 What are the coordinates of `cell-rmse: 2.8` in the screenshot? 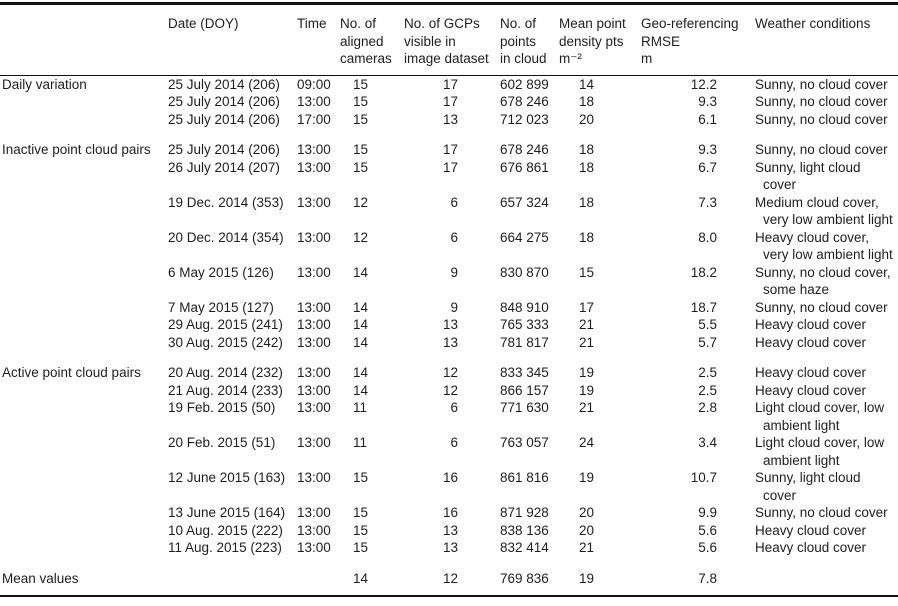 It's located at (707, 407).